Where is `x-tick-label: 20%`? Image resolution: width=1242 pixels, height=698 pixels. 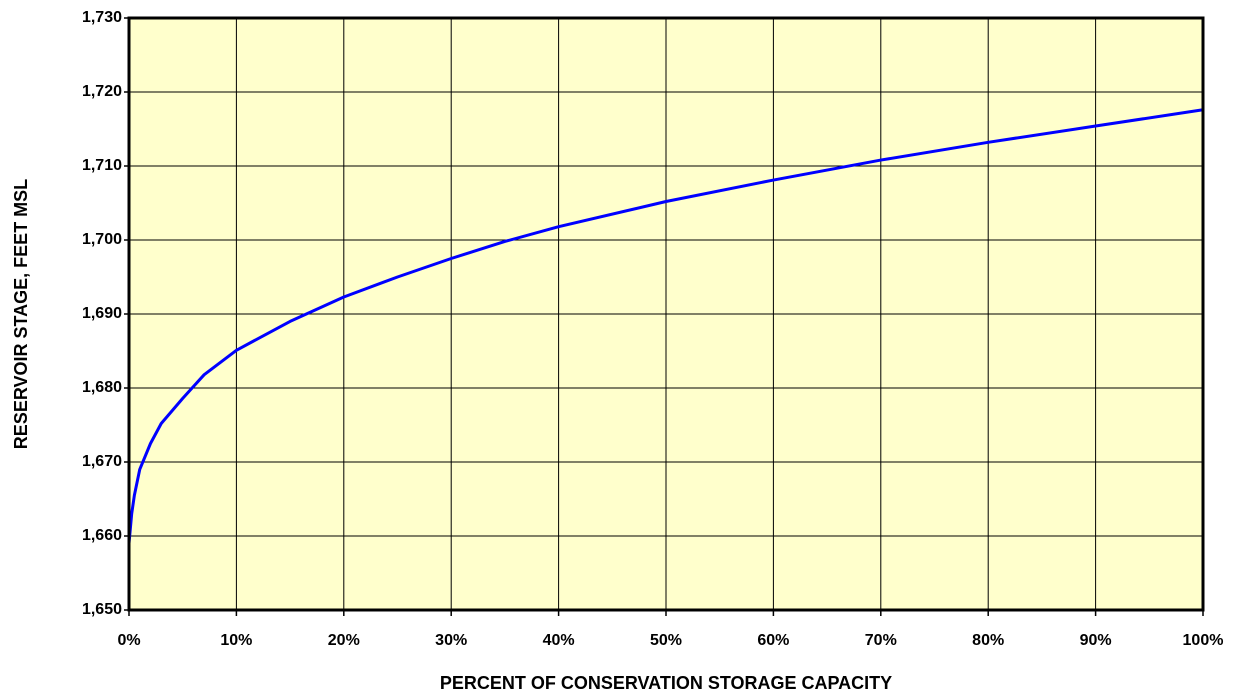 x-tick-label: 20% is located at coordinates (344, 640).